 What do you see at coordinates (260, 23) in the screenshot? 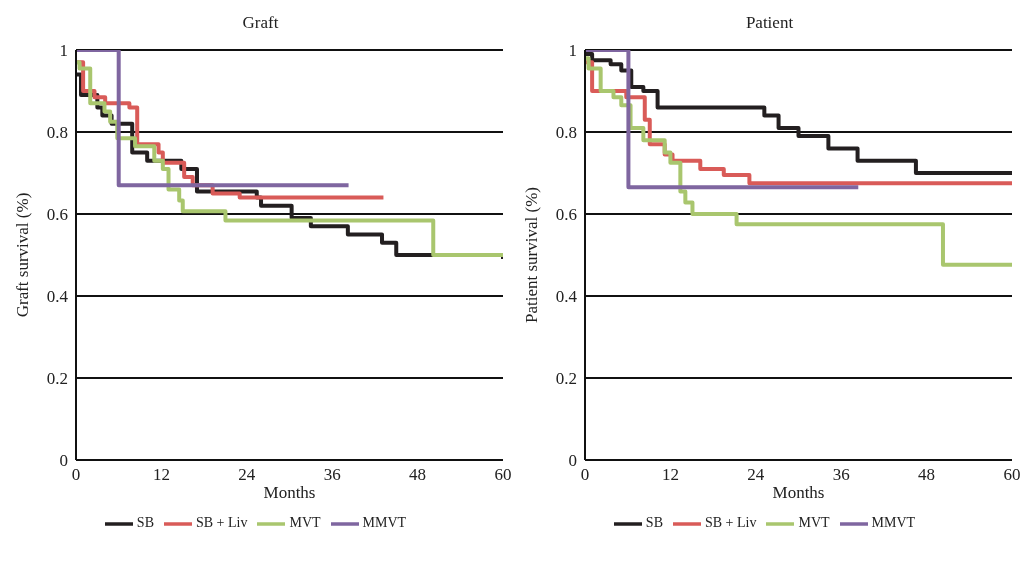
I see `chart-title: Graft` at bounding box center [260, 23].